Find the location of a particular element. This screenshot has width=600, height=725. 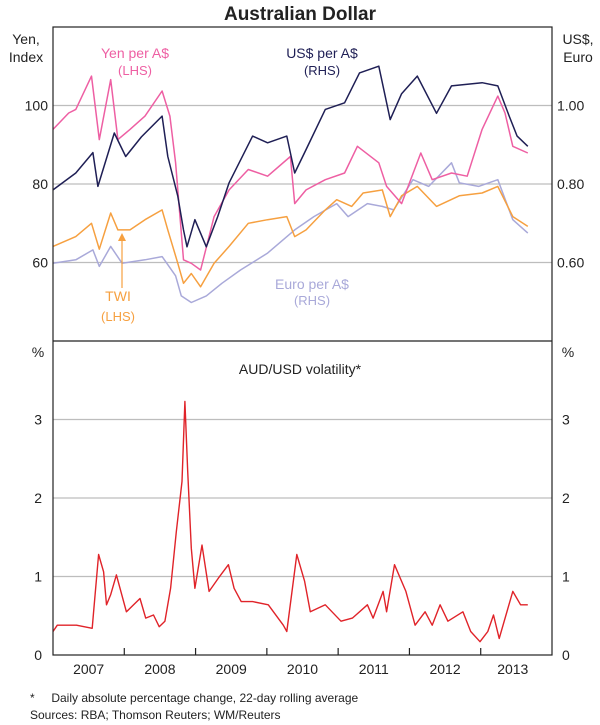

x-tick-label: 2009 is located at coordinates (231, 669).